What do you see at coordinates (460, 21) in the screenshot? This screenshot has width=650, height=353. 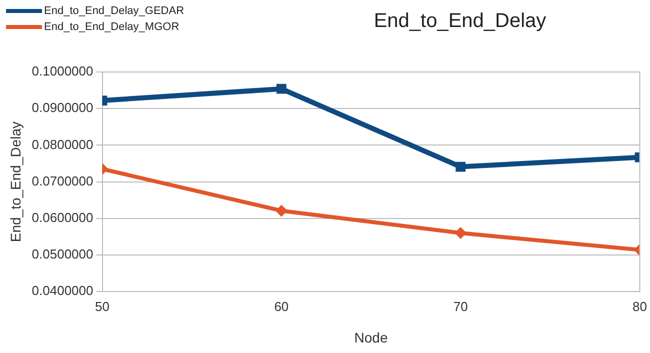 I see `chart-title: End_to_End_Delay` at bounding box center [460, 21].